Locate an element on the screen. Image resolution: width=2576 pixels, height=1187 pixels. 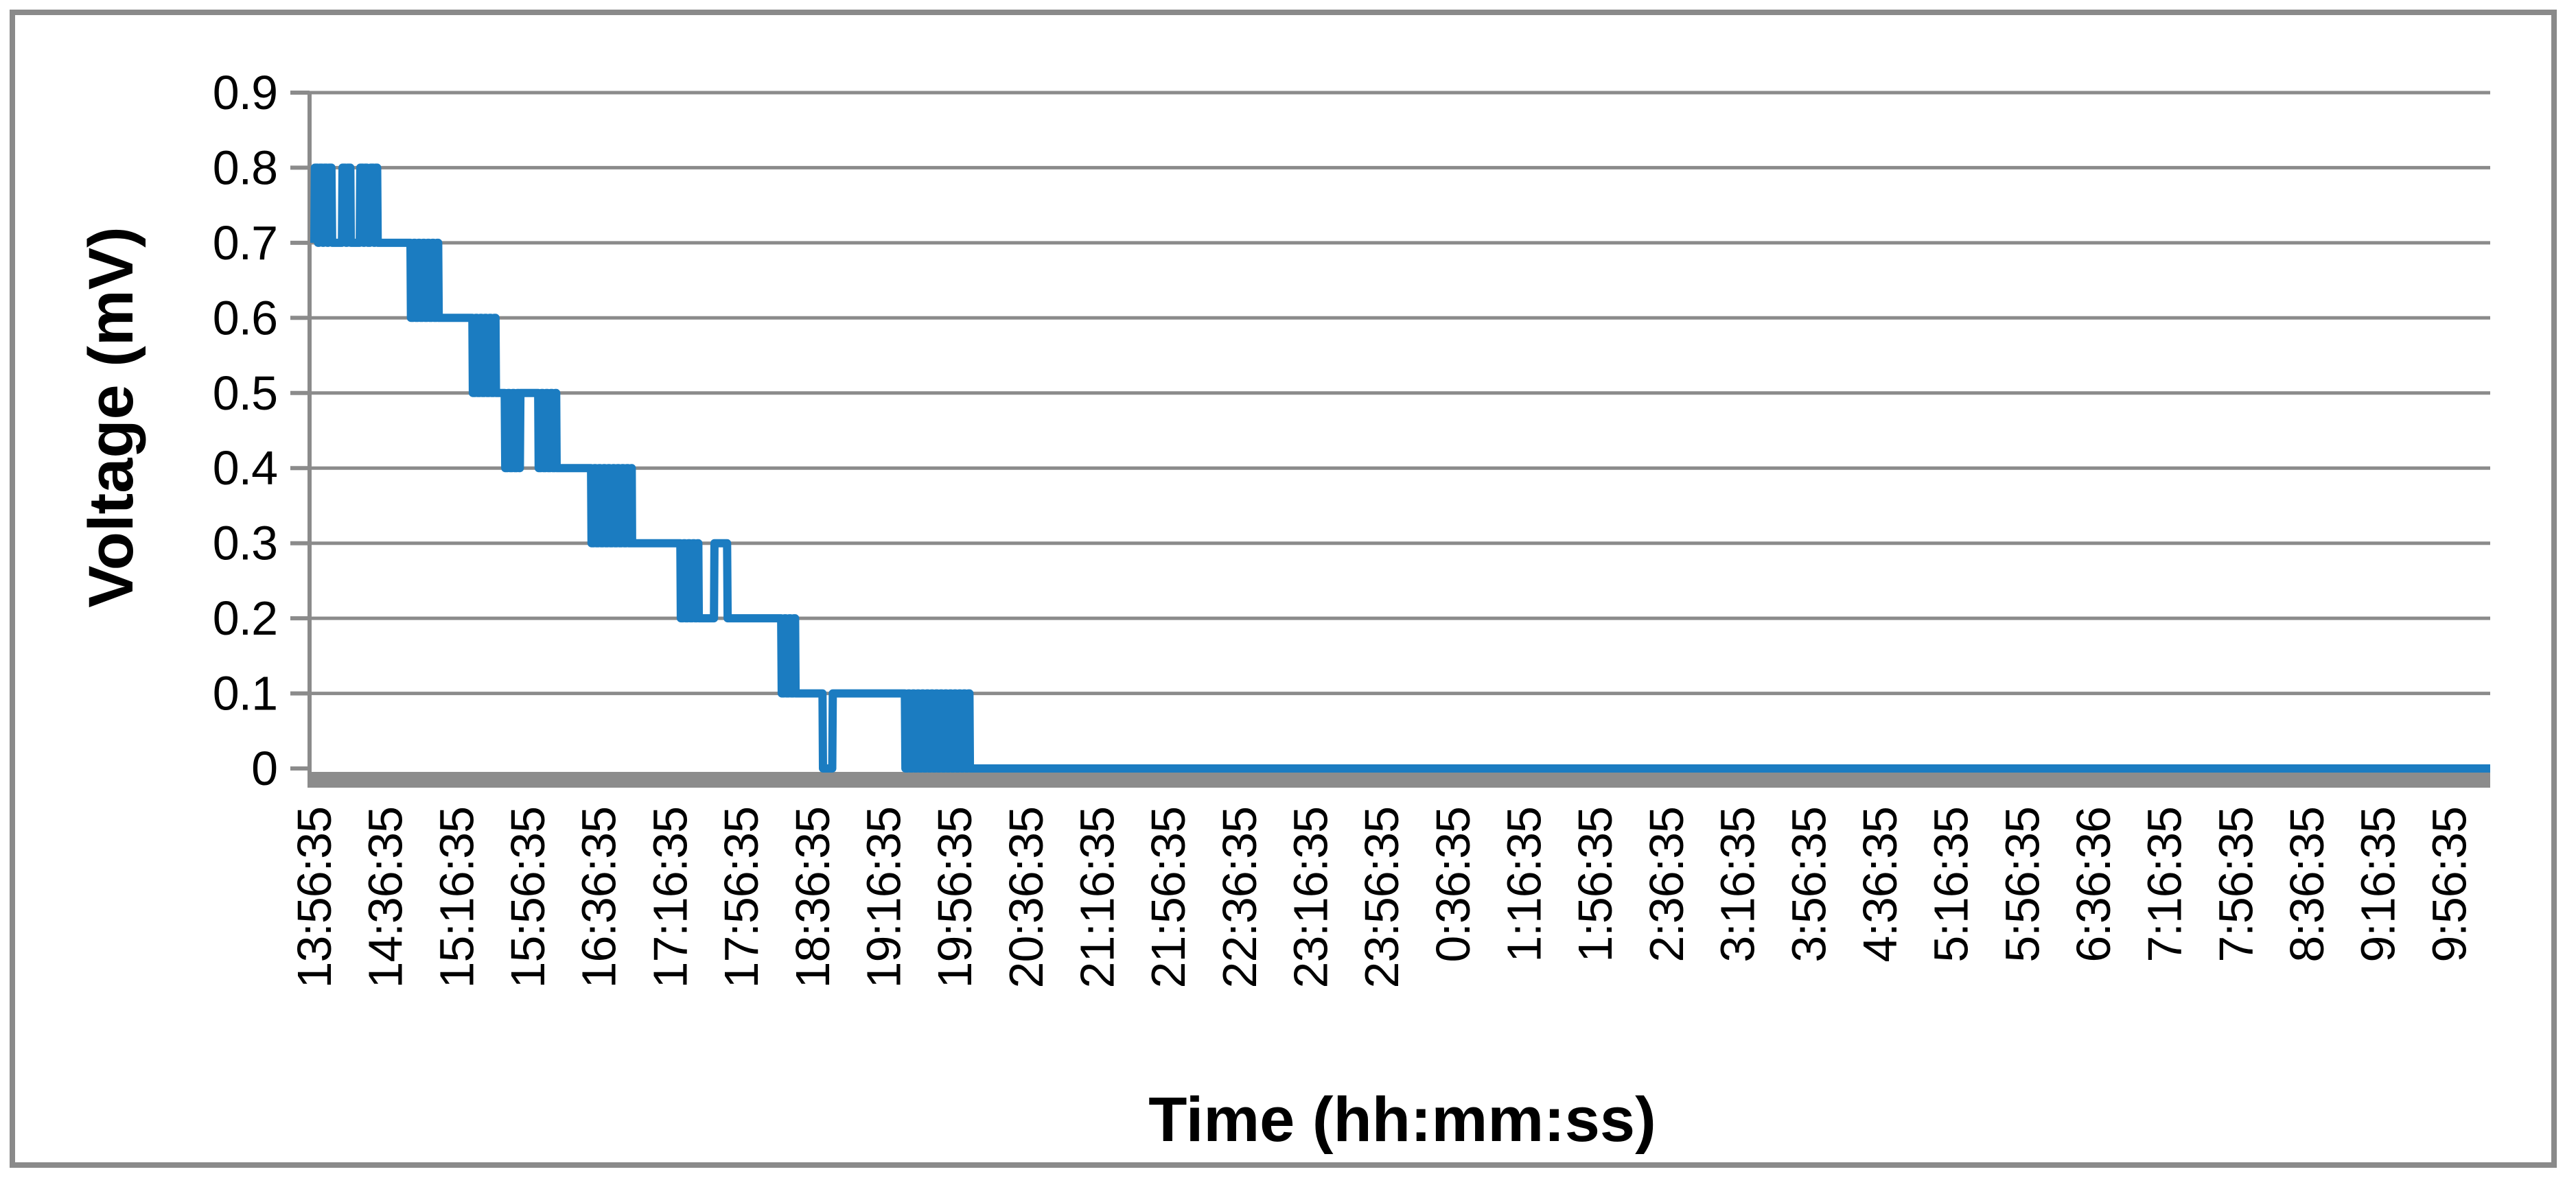
x-tick-label: 1:56:35 is located at coordinates (1595, 885).